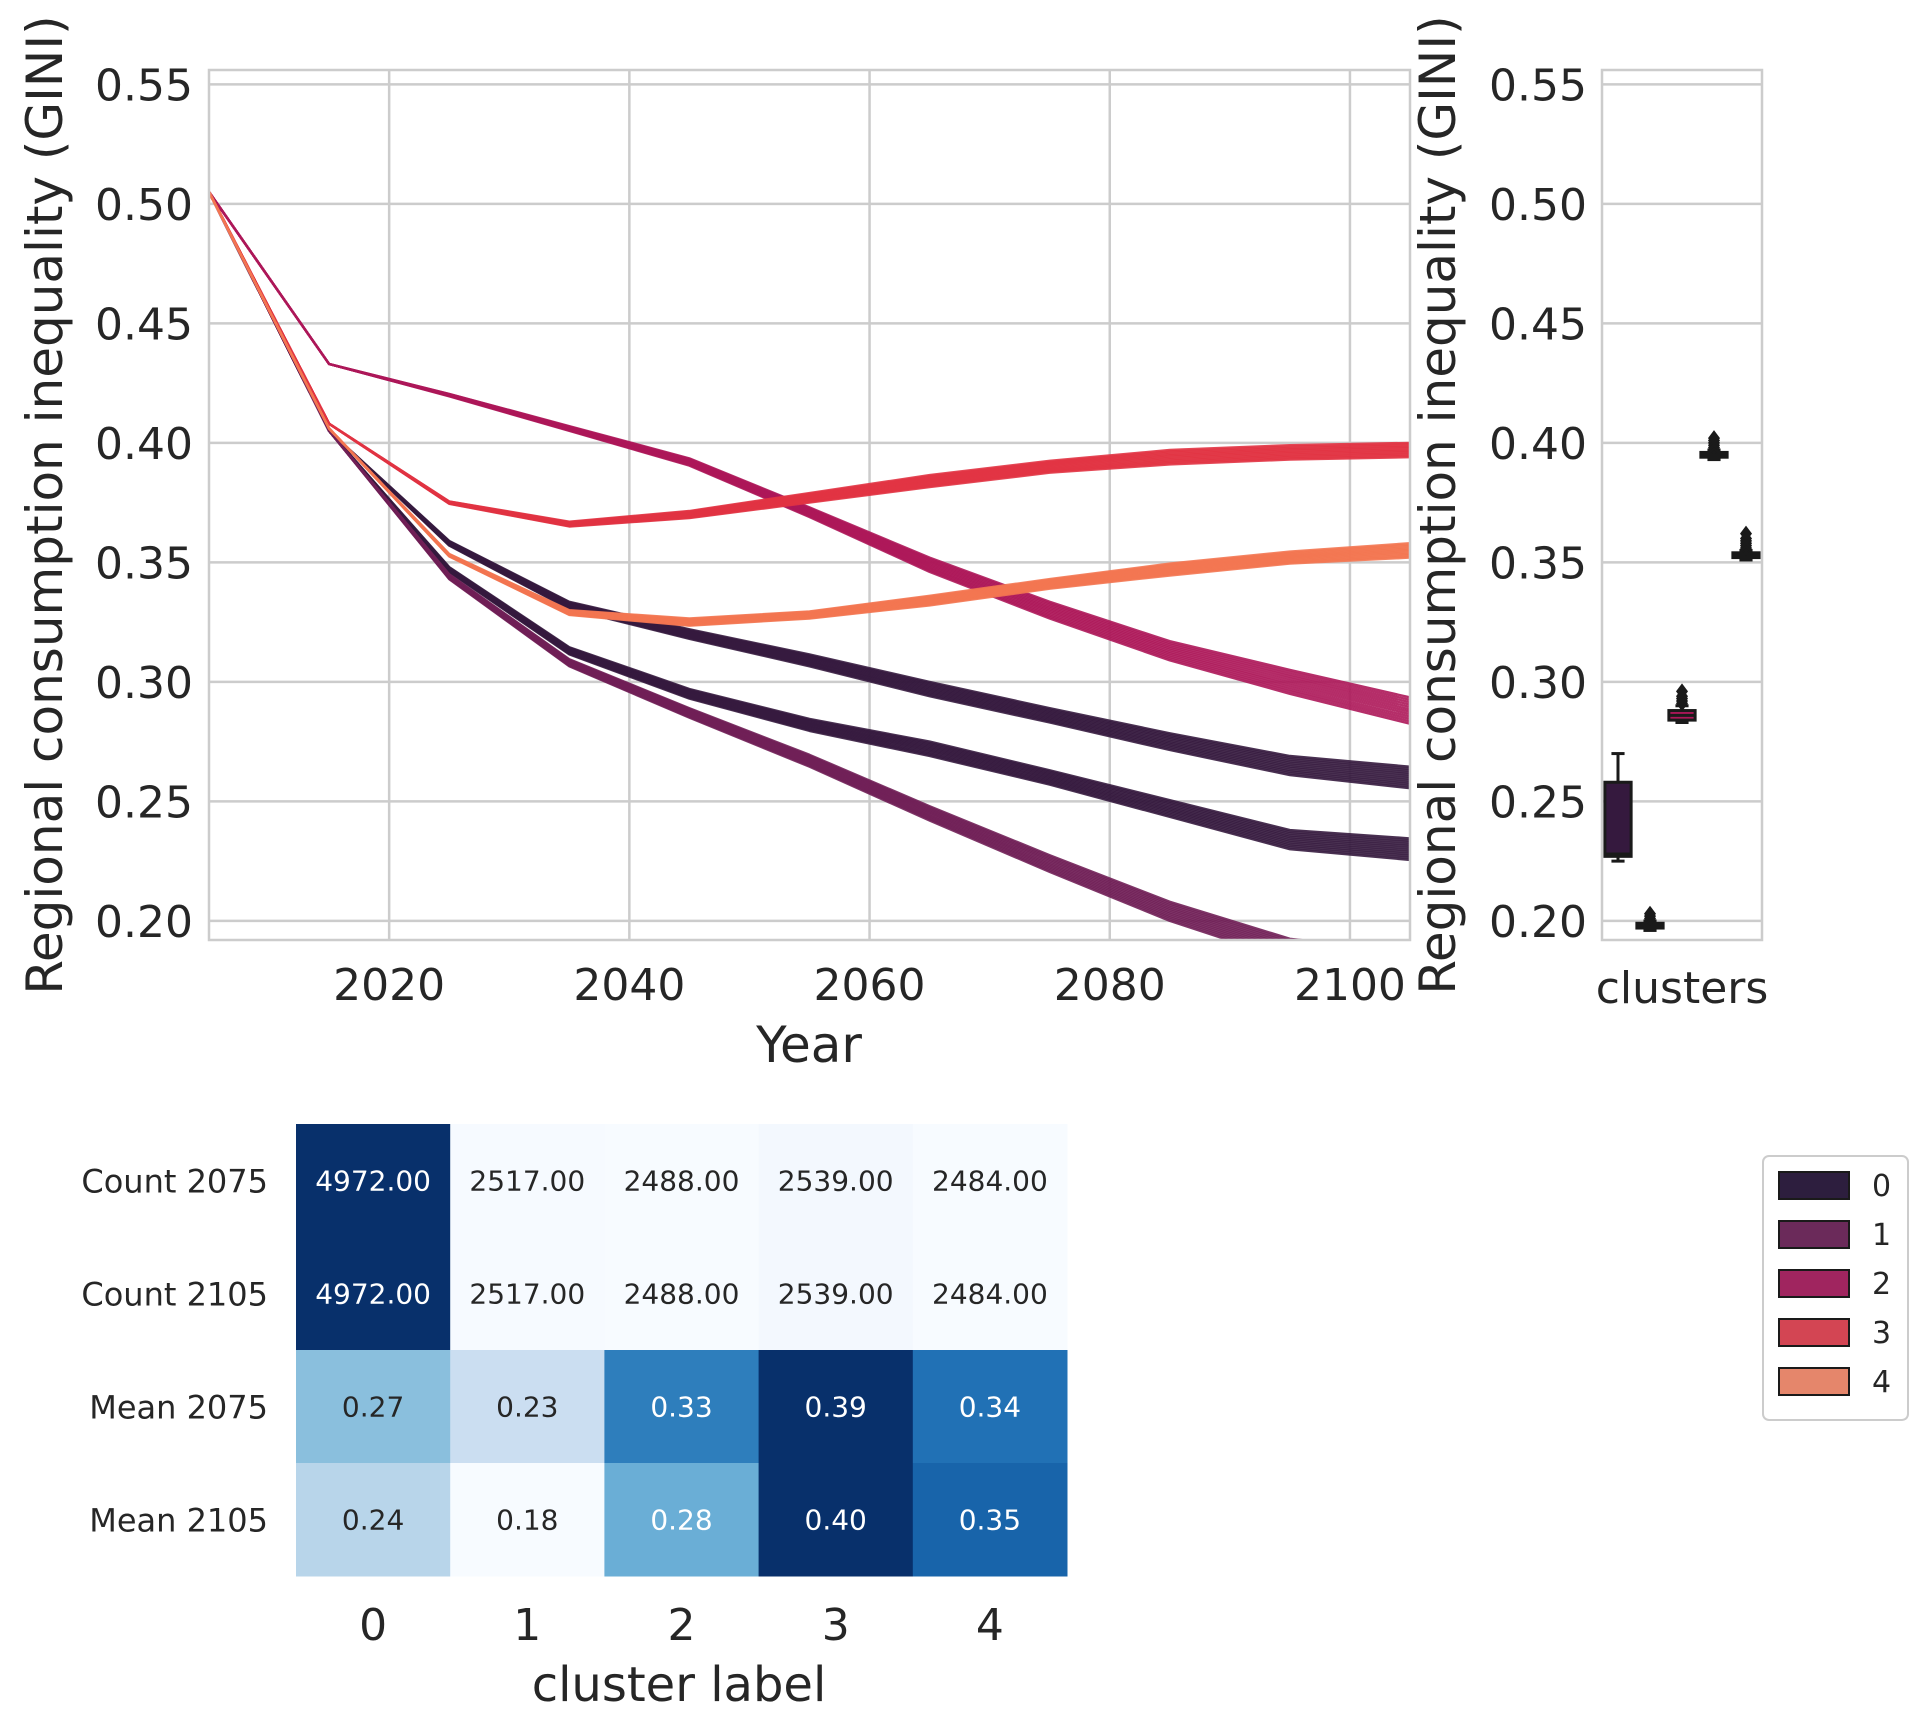 The height and width of the screenshot is (1733, 1921). I want to click on heatmap-column-label: 2, so click(682, 1625).